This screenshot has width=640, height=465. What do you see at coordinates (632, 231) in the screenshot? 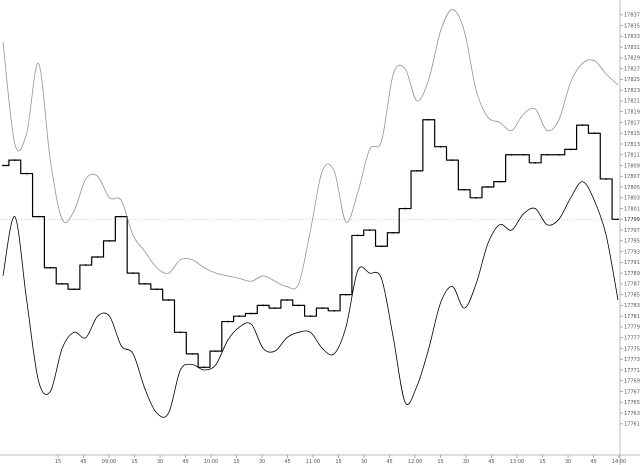
I see `y-tick-label: 17797` at bounding box center [632, 231].